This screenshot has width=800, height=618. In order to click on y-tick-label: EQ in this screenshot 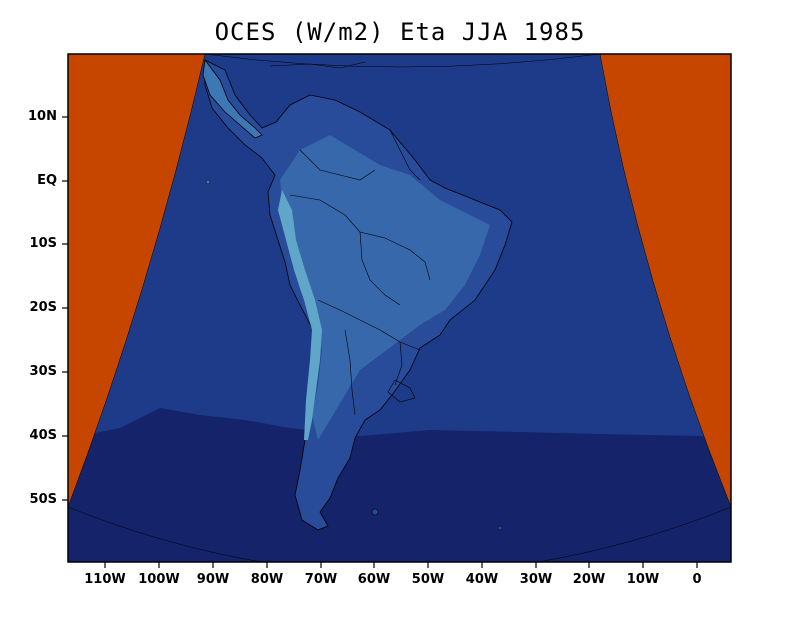, I will do `click(47, 180)`.